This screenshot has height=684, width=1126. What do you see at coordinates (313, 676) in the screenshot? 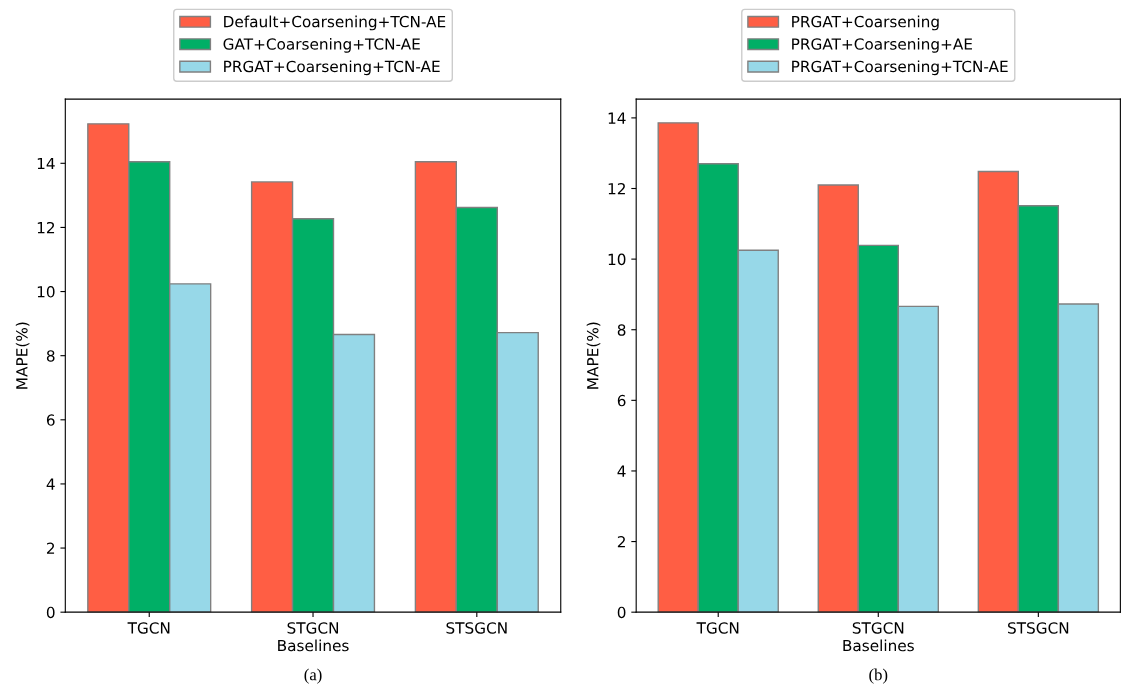
I see `text: (a)` at bounding box center [313, 676].